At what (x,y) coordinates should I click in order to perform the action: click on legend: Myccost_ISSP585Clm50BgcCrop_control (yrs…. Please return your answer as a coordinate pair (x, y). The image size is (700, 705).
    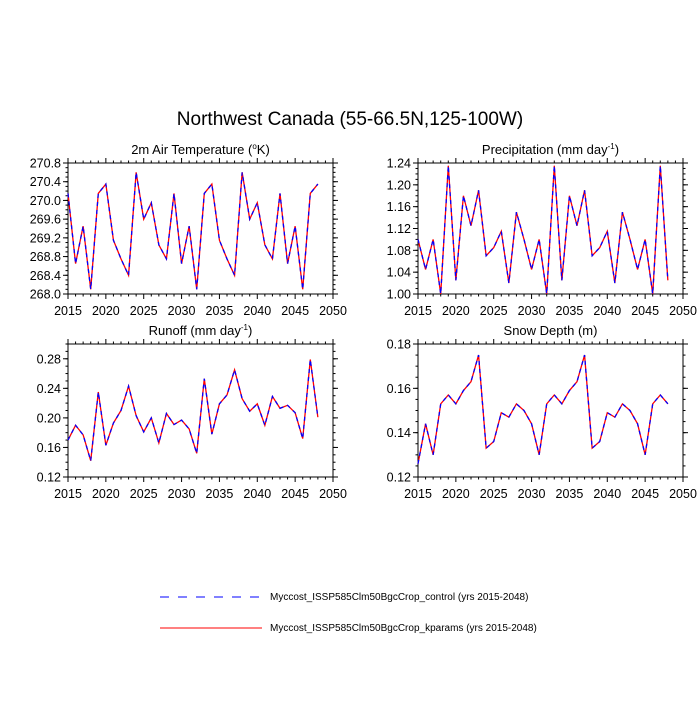
    Looking at the image, I should click on (348, 613).